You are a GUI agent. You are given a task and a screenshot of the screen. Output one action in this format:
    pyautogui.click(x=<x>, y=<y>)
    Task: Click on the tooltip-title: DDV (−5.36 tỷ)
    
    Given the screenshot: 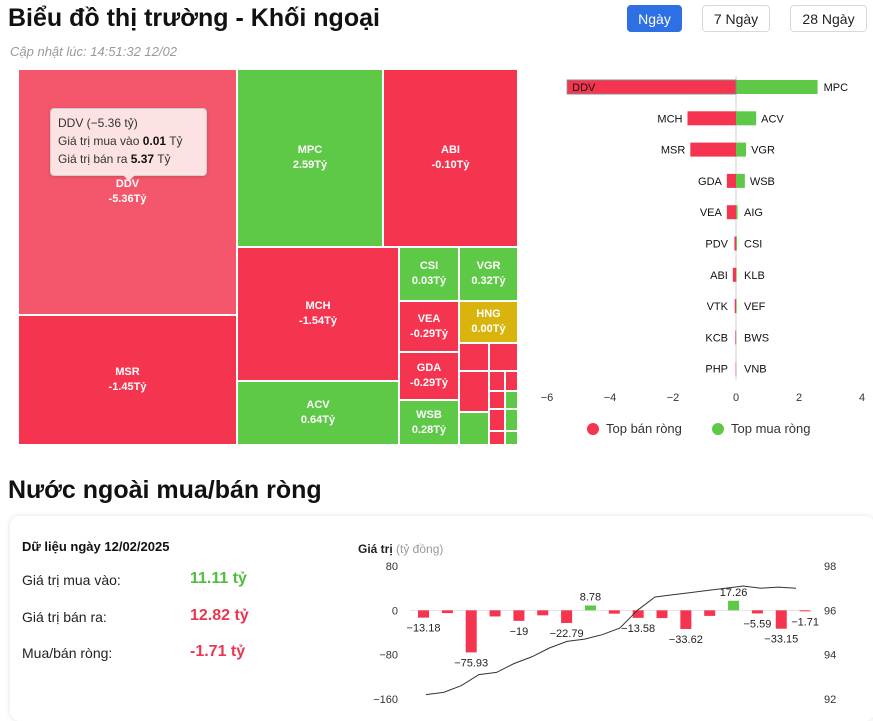 What is the action you would take?
    pyautogui.click(x=128, y=123)
    